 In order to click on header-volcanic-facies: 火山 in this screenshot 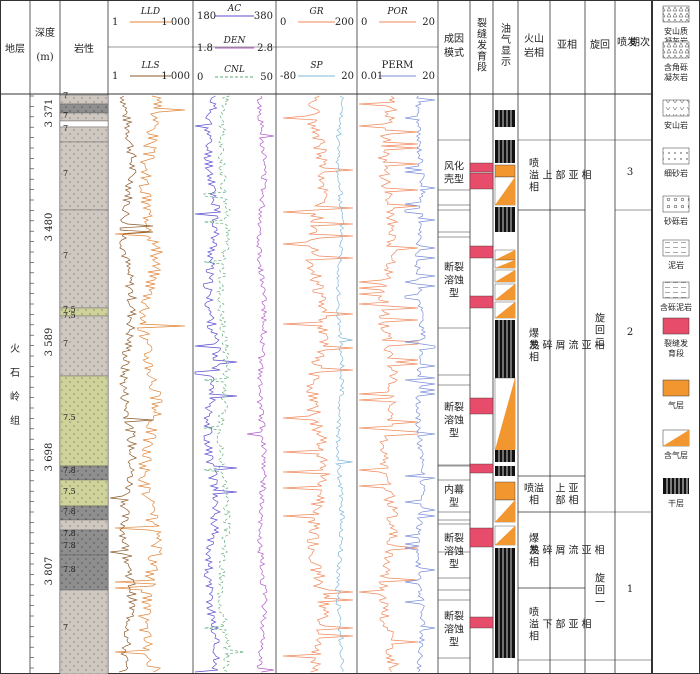, I will do `click(534, 39)`.